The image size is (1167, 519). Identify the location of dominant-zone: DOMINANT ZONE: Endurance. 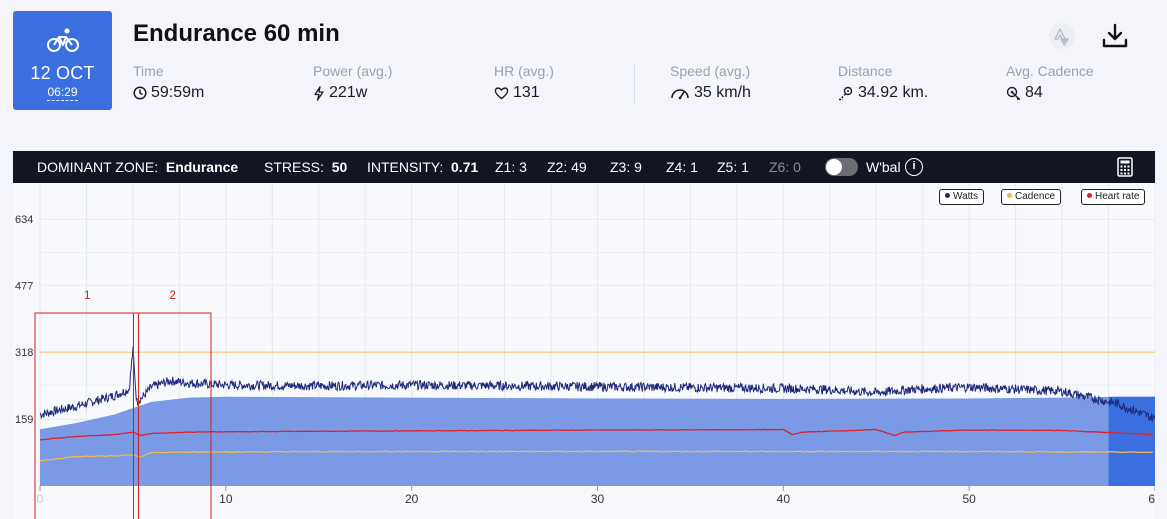
(138, 167).